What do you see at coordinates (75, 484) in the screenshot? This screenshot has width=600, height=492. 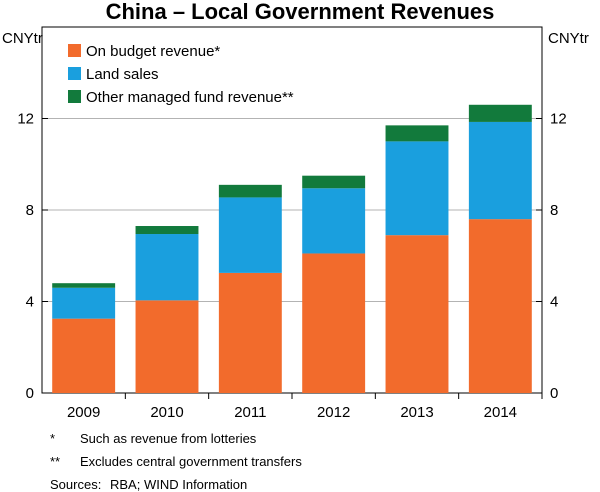 I see `sources-label: Sources:` at bounding box center [75, 484].